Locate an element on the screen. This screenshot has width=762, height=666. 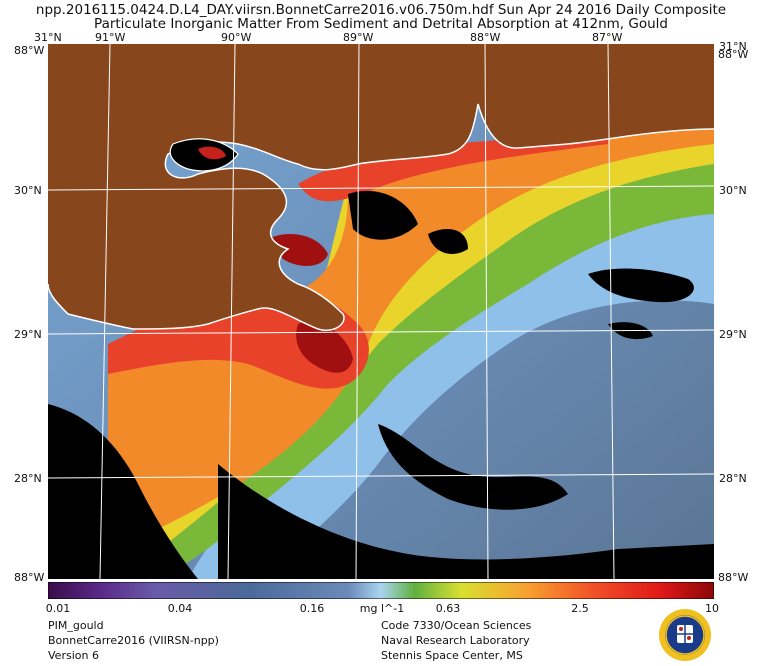
lat-label-right-28n: 28°N is located at coordinates (733, 478).